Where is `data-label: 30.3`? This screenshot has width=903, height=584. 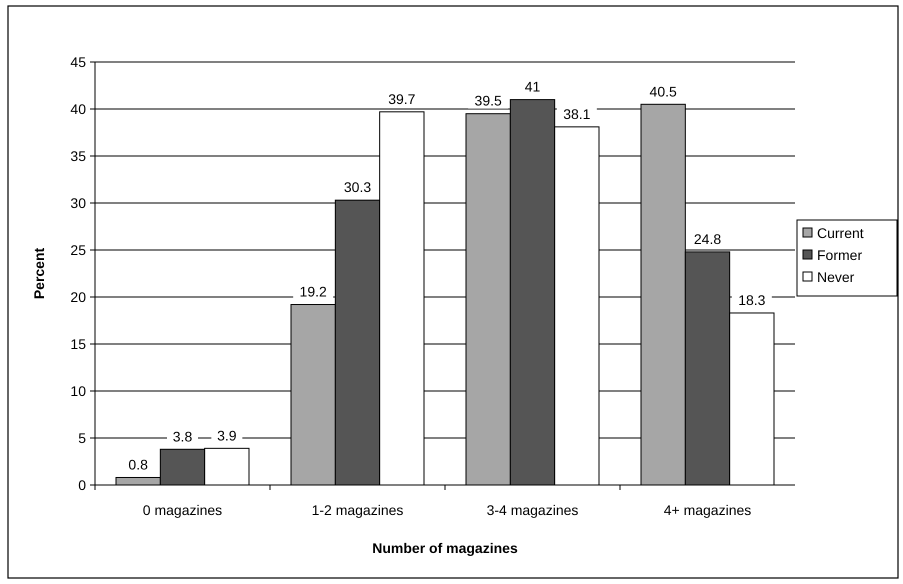 data-label: 30.3 is located at coordinates (358, 187).